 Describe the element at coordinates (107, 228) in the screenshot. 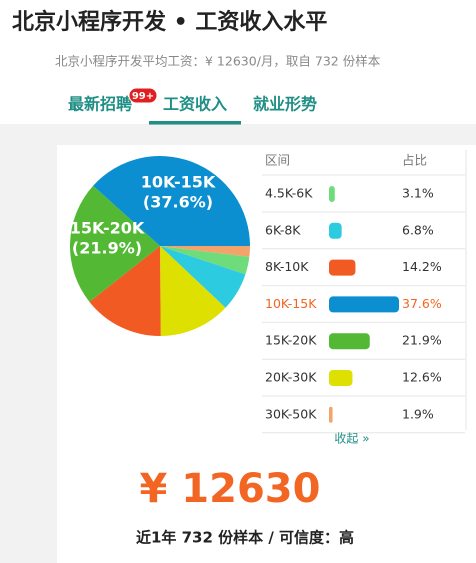

I see `slice-category: 15K-20K` at that location.